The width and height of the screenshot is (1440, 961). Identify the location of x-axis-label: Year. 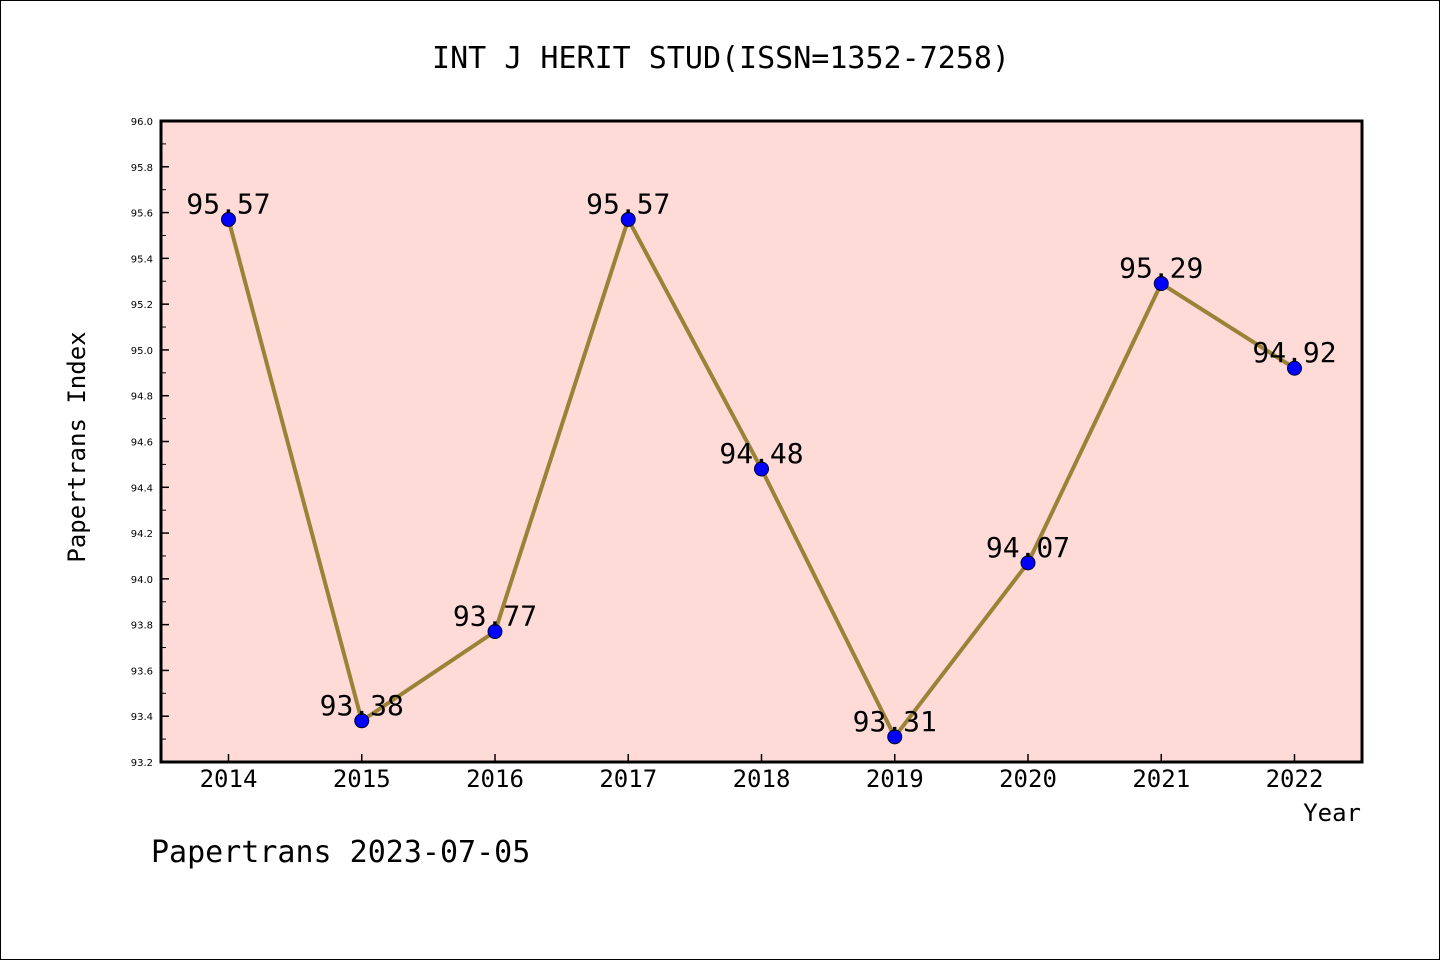
(1332, 813).